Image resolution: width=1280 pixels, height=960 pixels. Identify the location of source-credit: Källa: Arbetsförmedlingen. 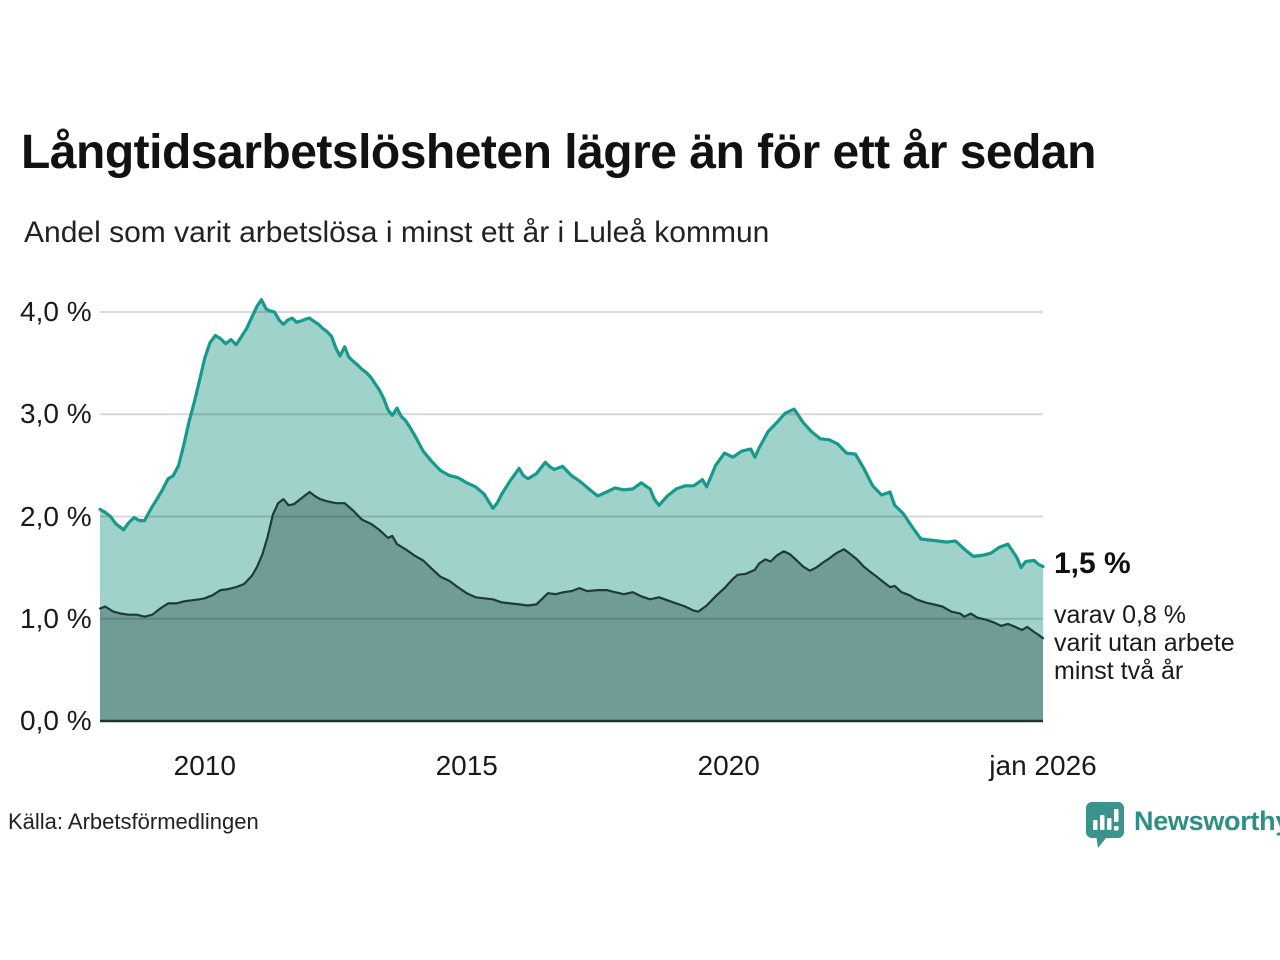
(133, 821).